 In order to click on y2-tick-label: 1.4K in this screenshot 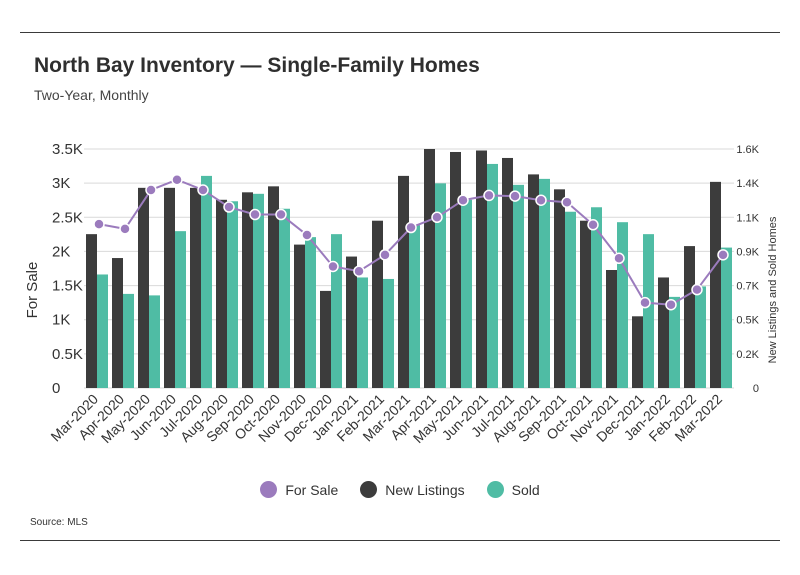, I will do `click(747, 184)`.